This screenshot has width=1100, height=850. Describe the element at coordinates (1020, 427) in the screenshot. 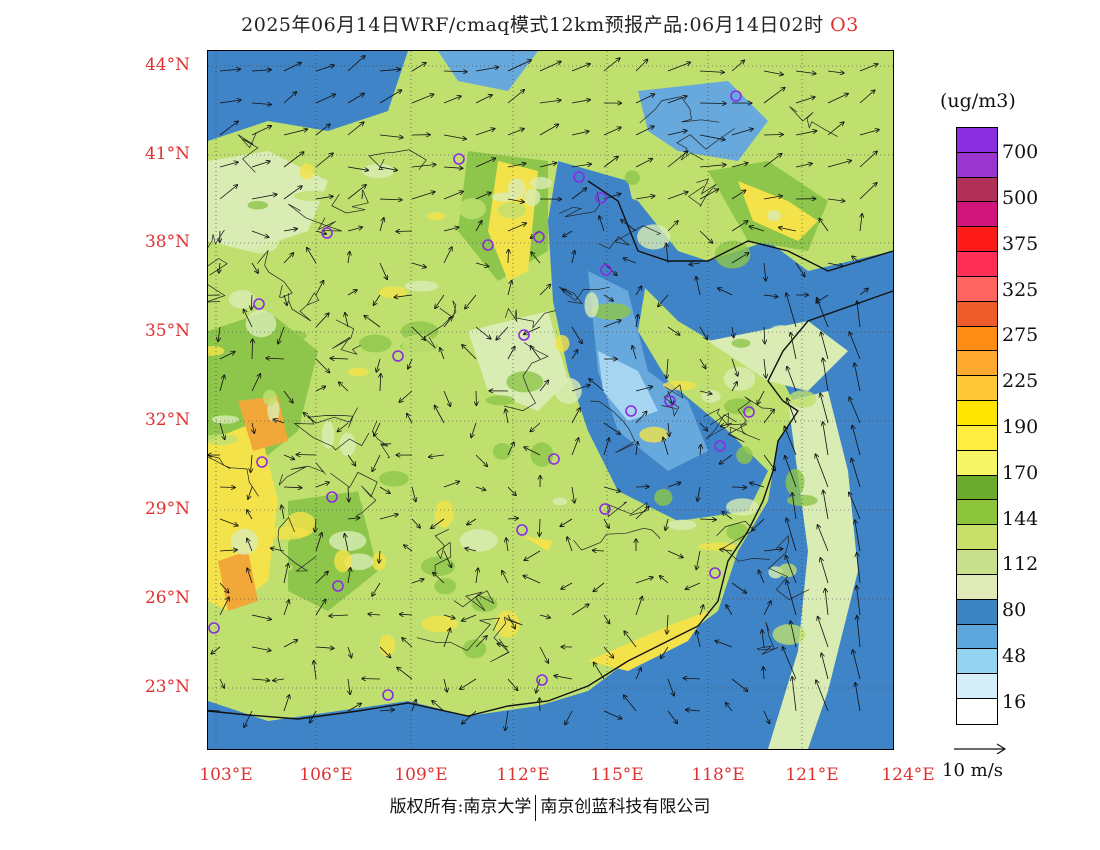

I see `colorbar-label: 190` at that location.